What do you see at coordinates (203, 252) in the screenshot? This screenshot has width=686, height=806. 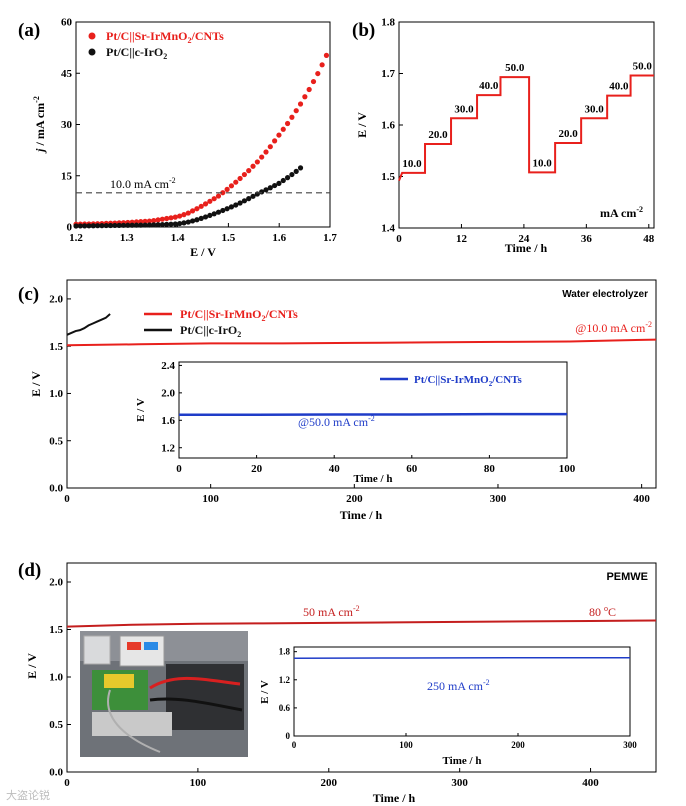 I see `panel-a-xlabel: E / V` at bounding box center [203, 252].